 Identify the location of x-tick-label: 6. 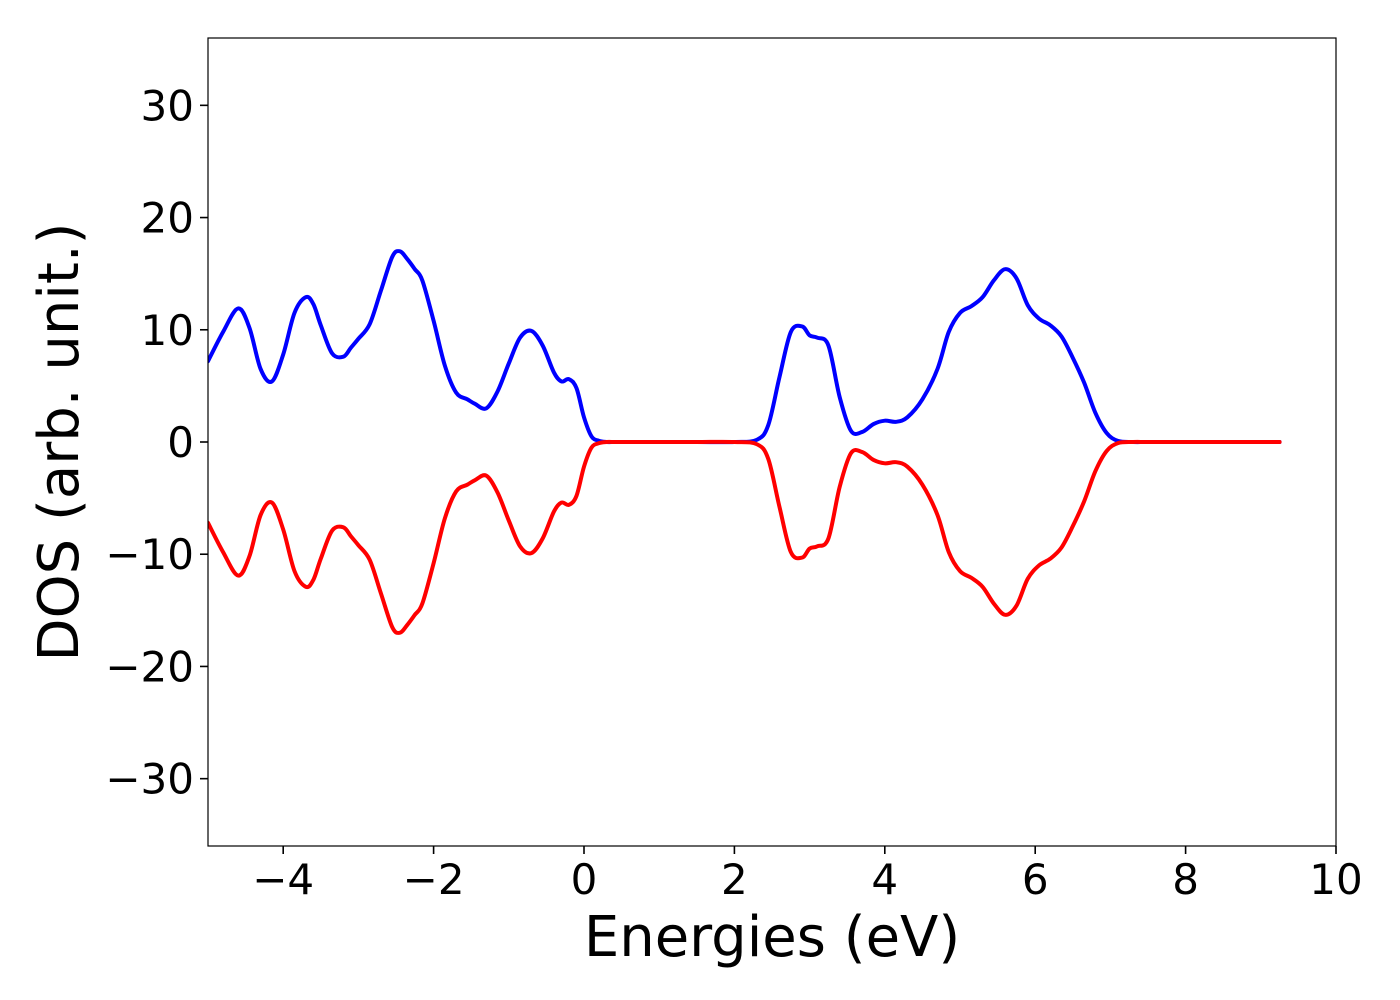
(1035, 879).